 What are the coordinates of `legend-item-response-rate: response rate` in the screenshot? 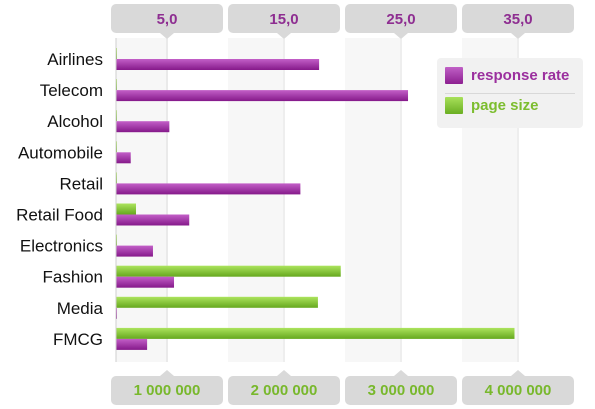 It's located at (507, 75).